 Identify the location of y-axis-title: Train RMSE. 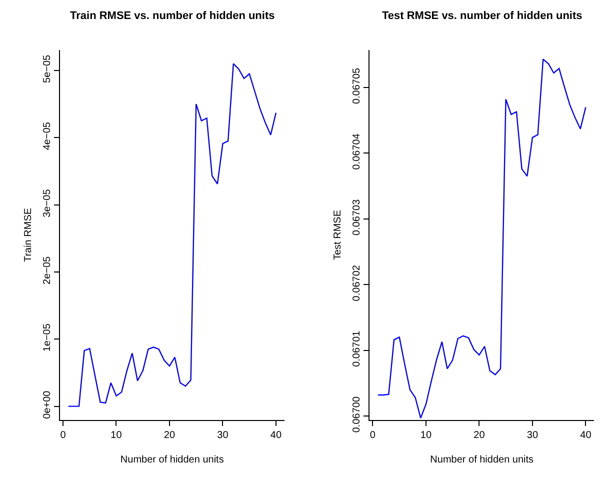
(28, 235).